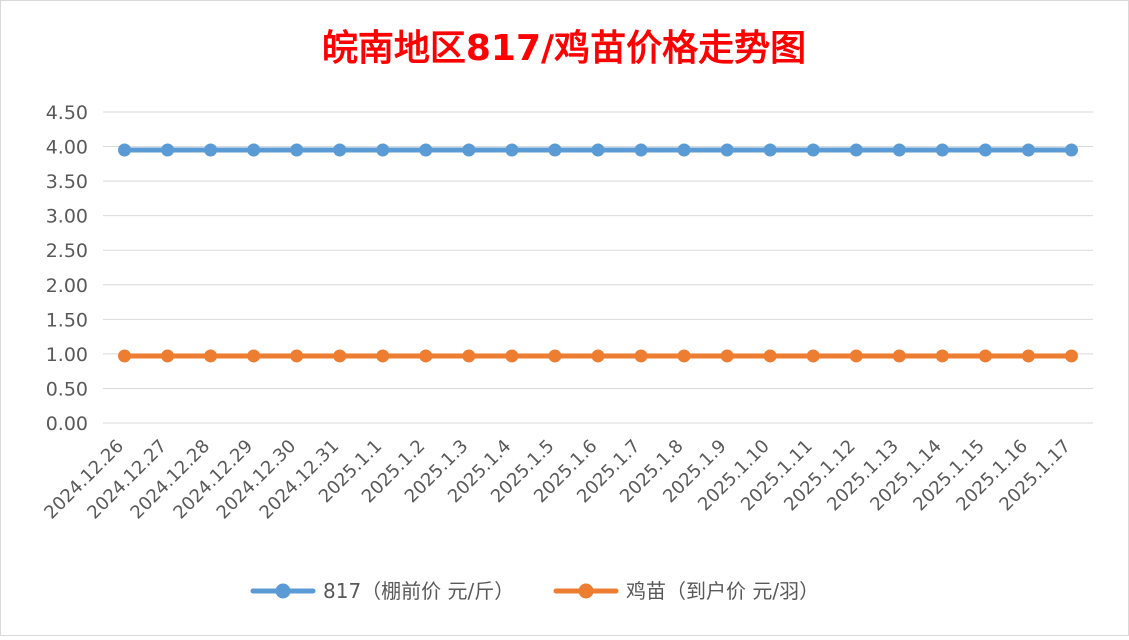  Describe the element at coordinates (564, 48) in the screenshot. I see `chart-title: 皖南地区817/鸡苗价格走势图` at that location.